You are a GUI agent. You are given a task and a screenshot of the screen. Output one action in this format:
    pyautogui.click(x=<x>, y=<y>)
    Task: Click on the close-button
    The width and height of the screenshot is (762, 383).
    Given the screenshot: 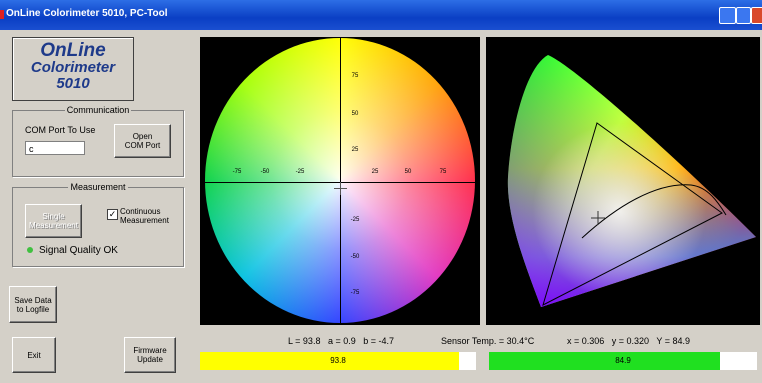 What is the action you would take?
    pyautogui.click(x=756, y=15)
    